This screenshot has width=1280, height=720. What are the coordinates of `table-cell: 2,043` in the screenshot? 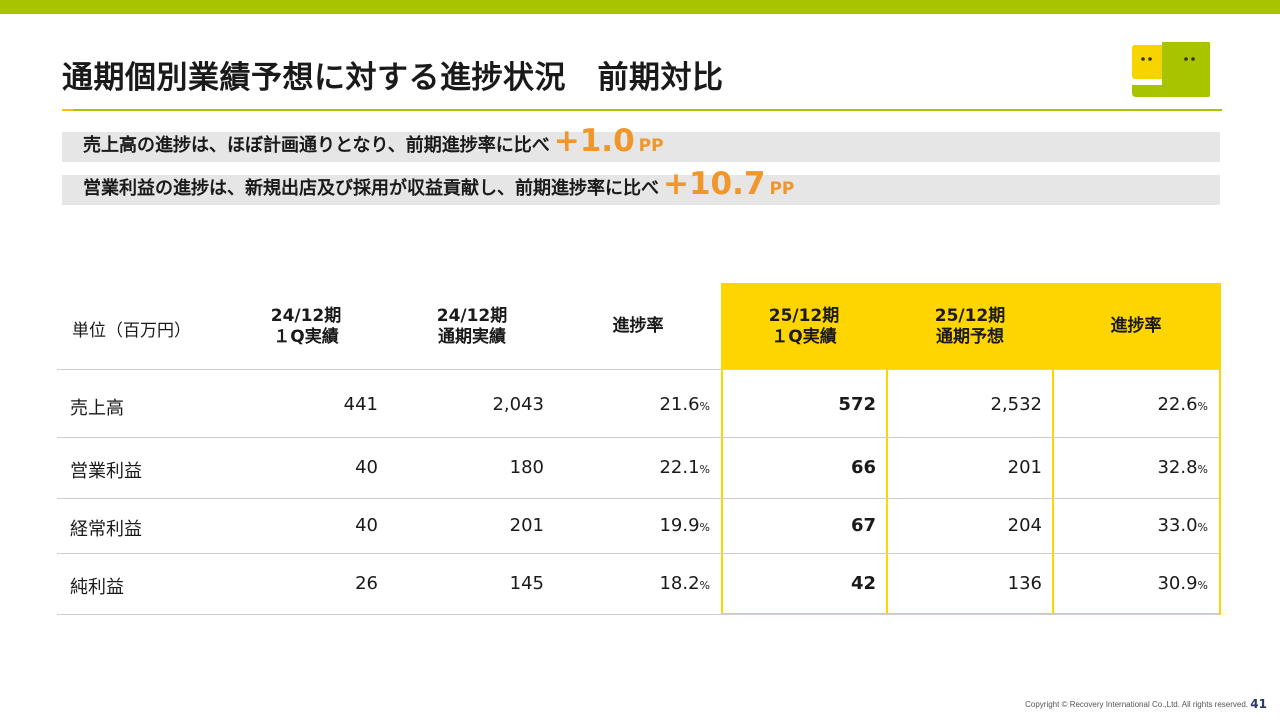 It's located at (518, 404).